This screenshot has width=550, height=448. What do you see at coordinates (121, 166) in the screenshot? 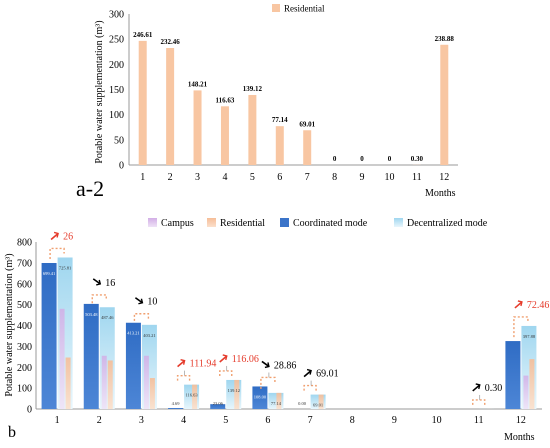
I see `y-tick-label-a: 0` at bounding box center [121, 166].